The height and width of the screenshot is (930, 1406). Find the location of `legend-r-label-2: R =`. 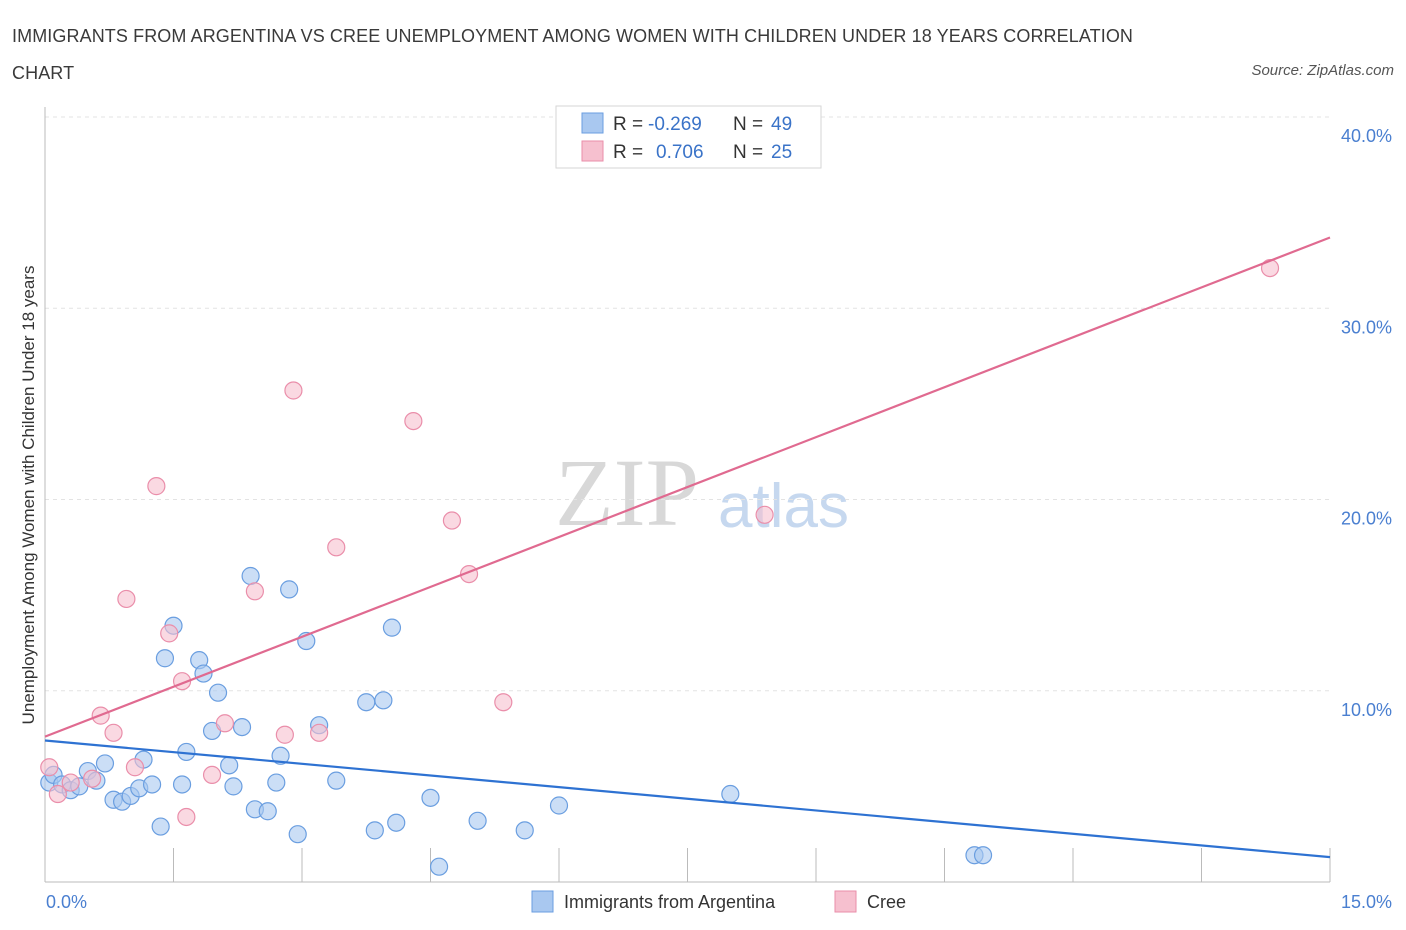

legend-r-label-2: R = is located at coordinates (628, 152).